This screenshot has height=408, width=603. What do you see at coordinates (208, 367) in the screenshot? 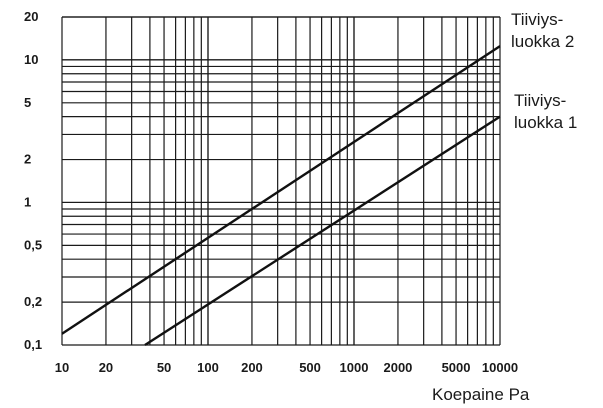
I see `x-tick-label: 100` at bounding box center [208, 367].